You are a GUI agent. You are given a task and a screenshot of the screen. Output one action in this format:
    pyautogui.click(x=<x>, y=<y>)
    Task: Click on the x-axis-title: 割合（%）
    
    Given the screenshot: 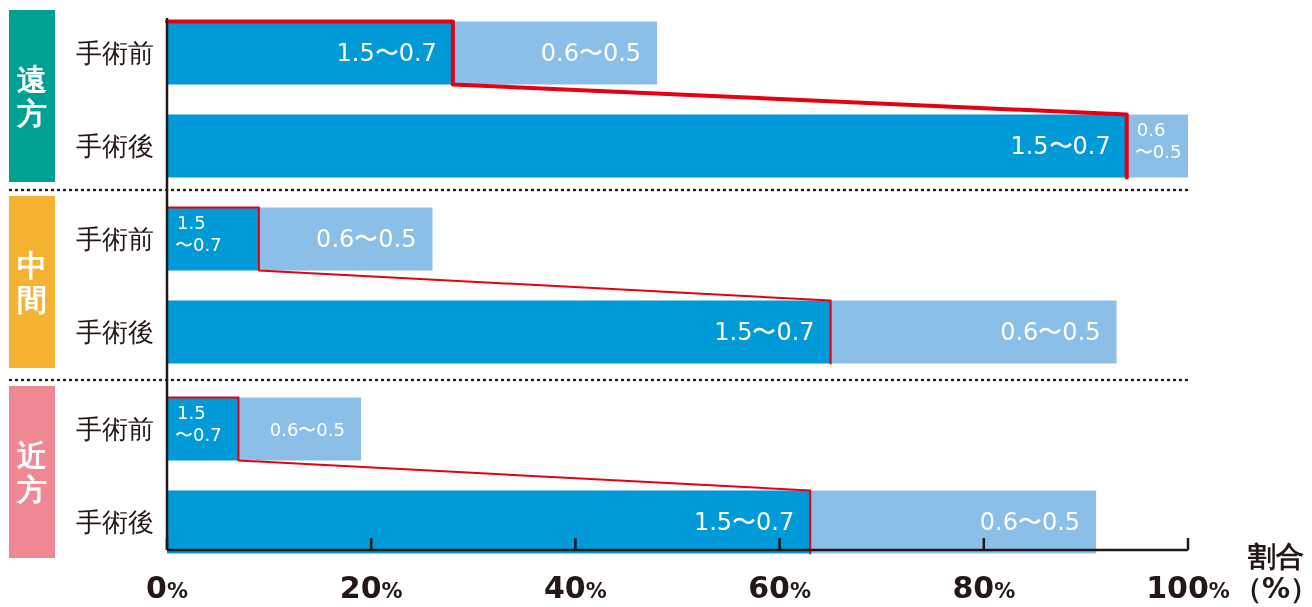 What is the action you would take?
    pyautogui.click(x=1272, y=572)
    